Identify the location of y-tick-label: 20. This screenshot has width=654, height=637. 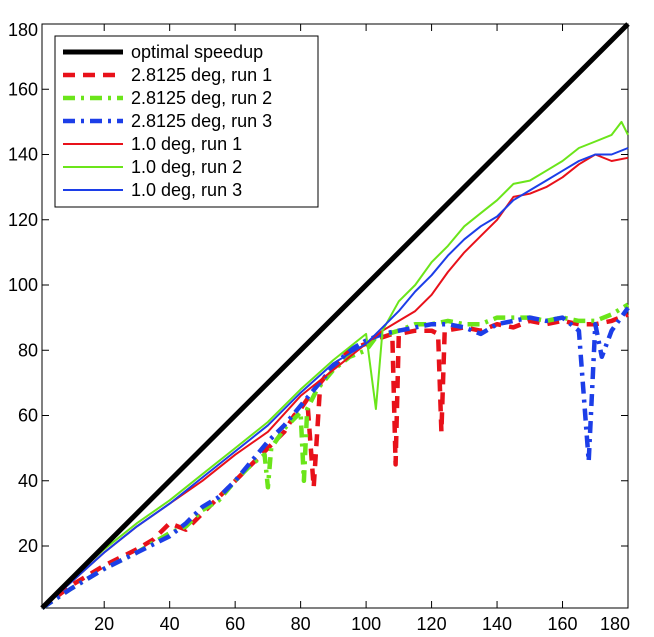
(28, 546).